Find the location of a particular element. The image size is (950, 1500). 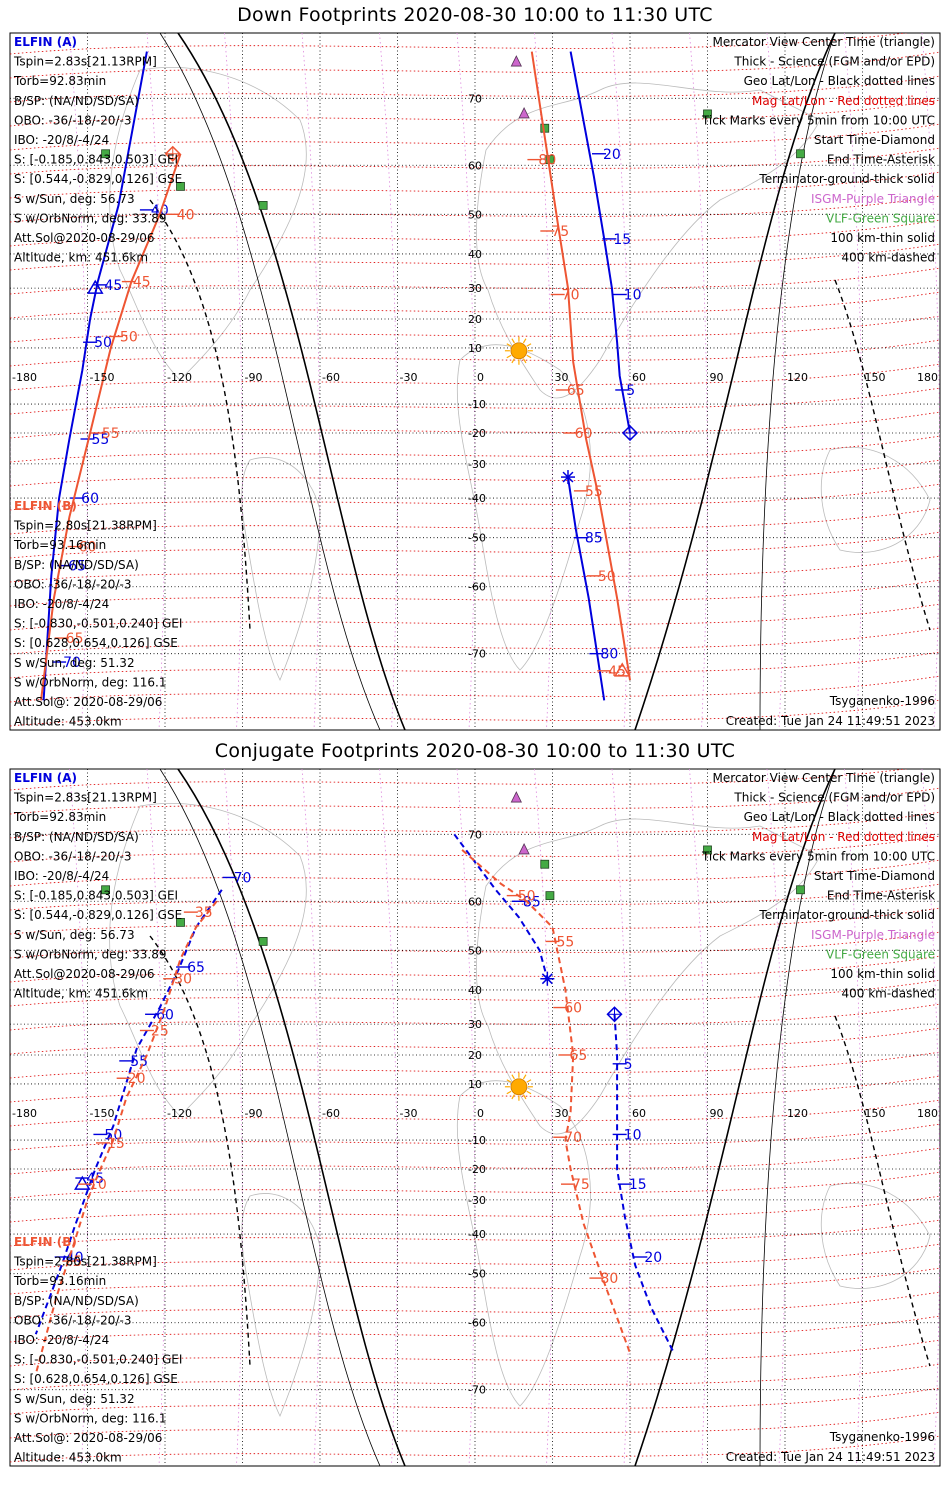

y-tick-label: -70 is located at coordinates (477, 1390).